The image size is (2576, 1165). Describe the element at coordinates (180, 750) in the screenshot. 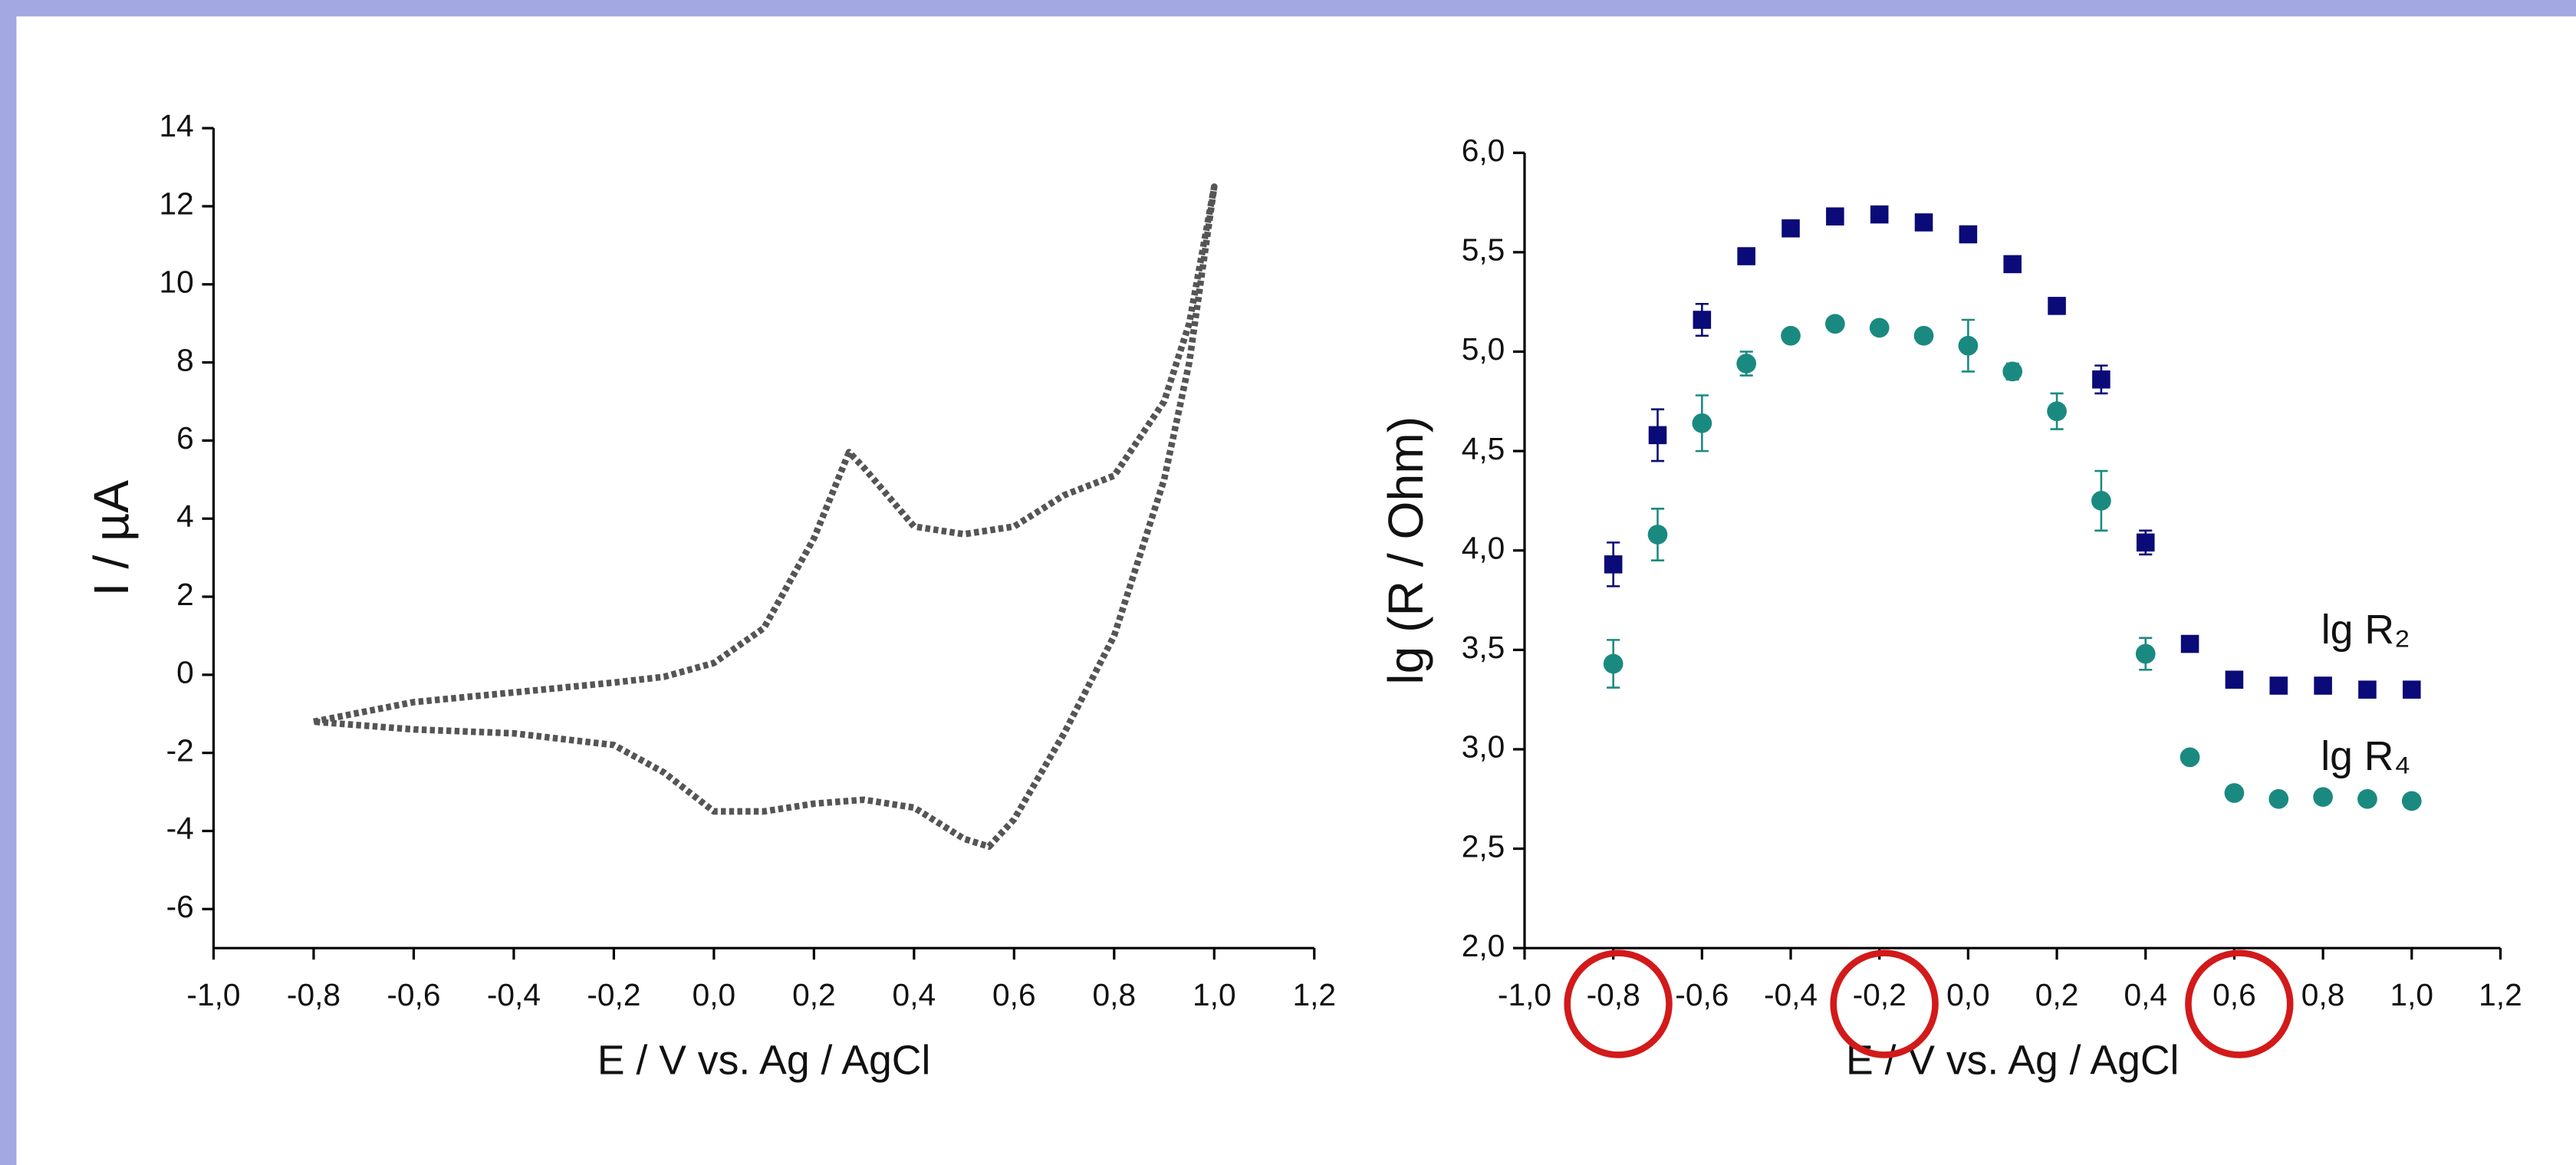

I see `y-tick-label: -2` at that location.